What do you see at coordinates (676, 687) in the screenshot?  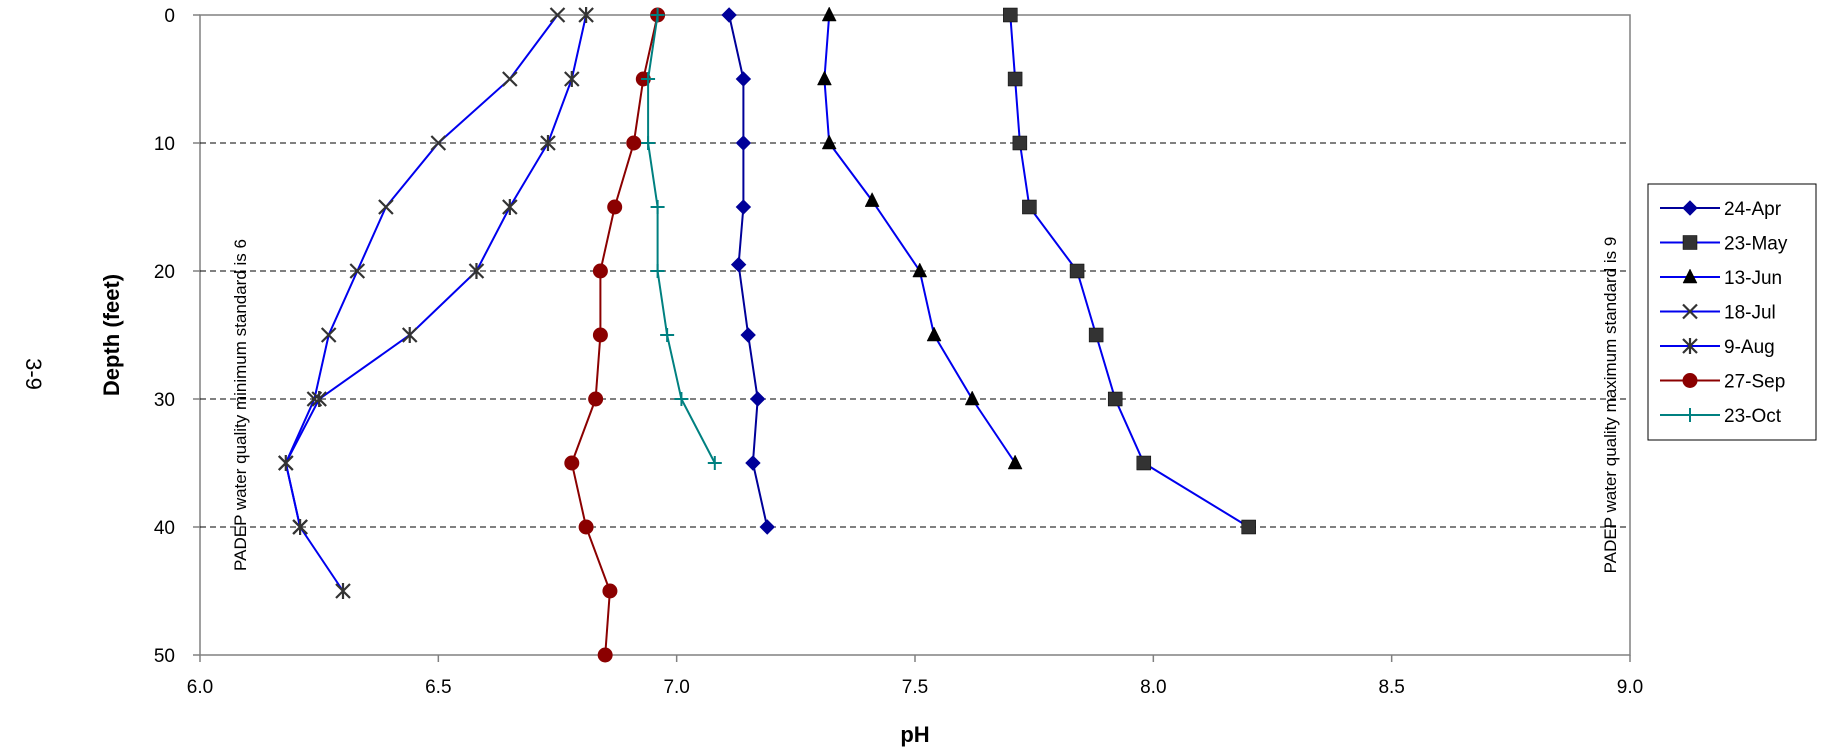 I see `x-tick-label: 7.0` at bounding box center [676, 687].